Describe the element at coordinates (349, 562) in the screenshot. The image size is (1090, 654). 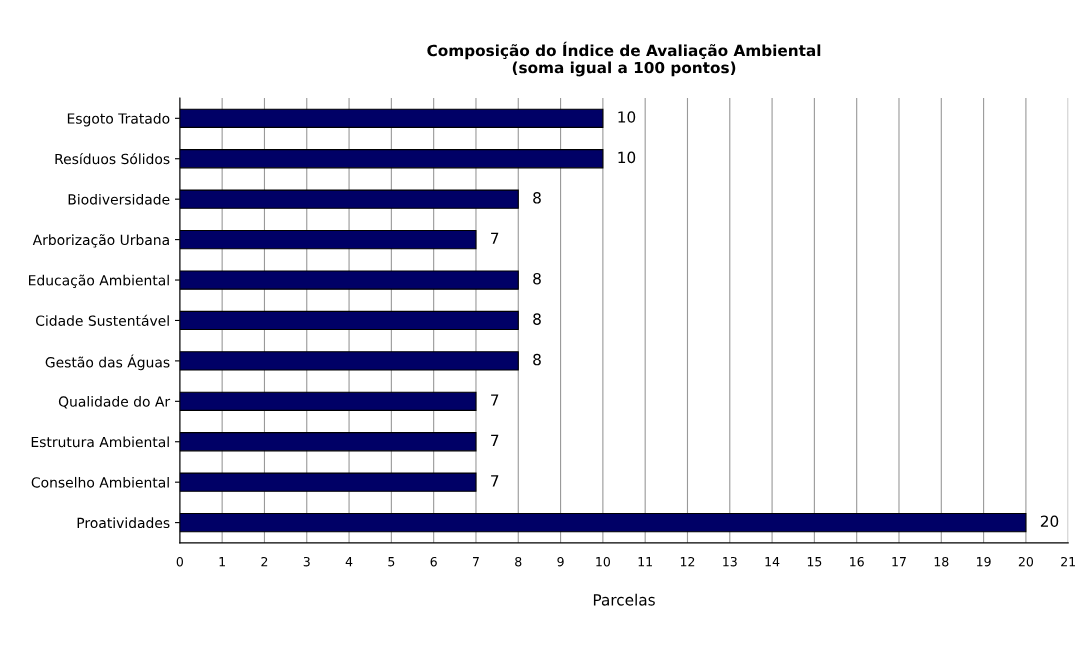
I see `x-tick-label: 4` at that location.